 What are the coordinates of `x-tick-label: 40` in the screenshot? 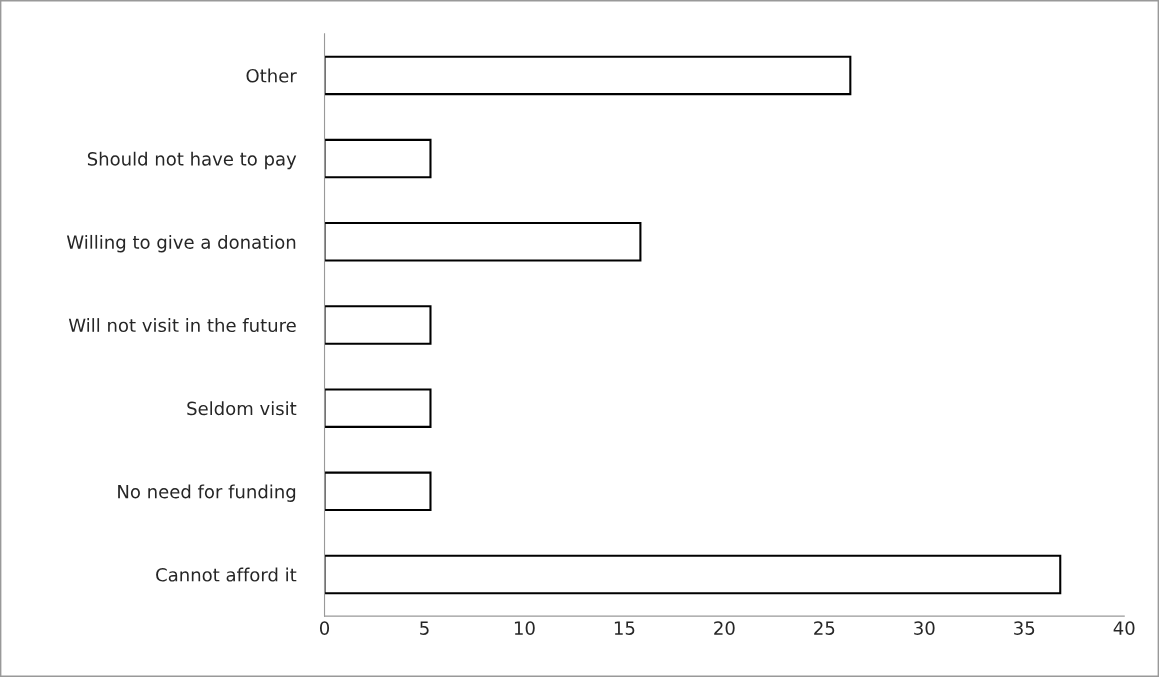 It's located at (1124, 628).